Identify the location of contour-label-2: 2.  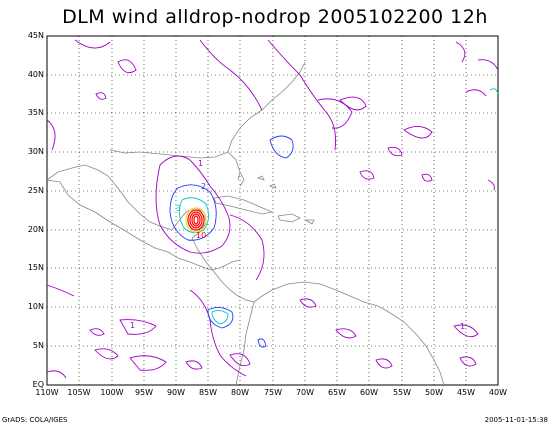
(204, 186).